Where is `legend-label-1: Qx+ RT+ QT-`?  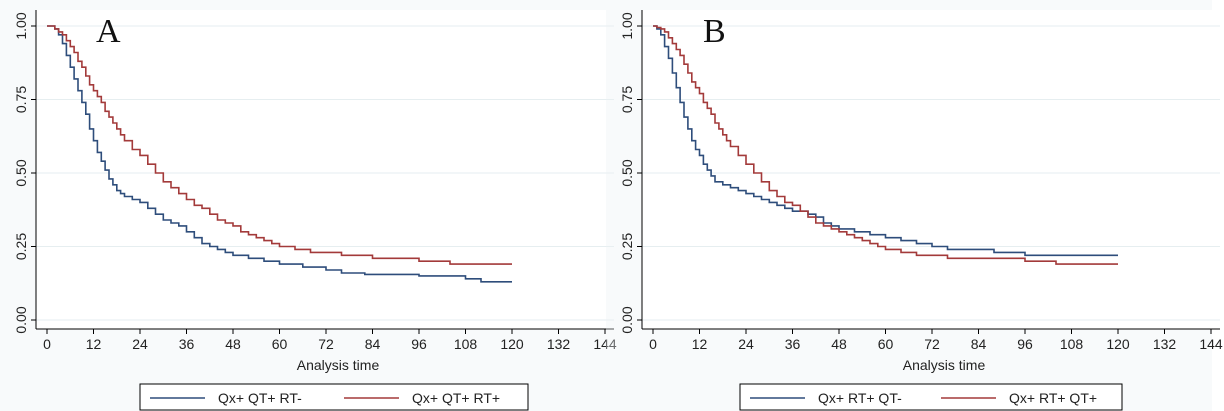 legend-label-1: Qx+ RT+ QT- is located at coordinates (860, 398).